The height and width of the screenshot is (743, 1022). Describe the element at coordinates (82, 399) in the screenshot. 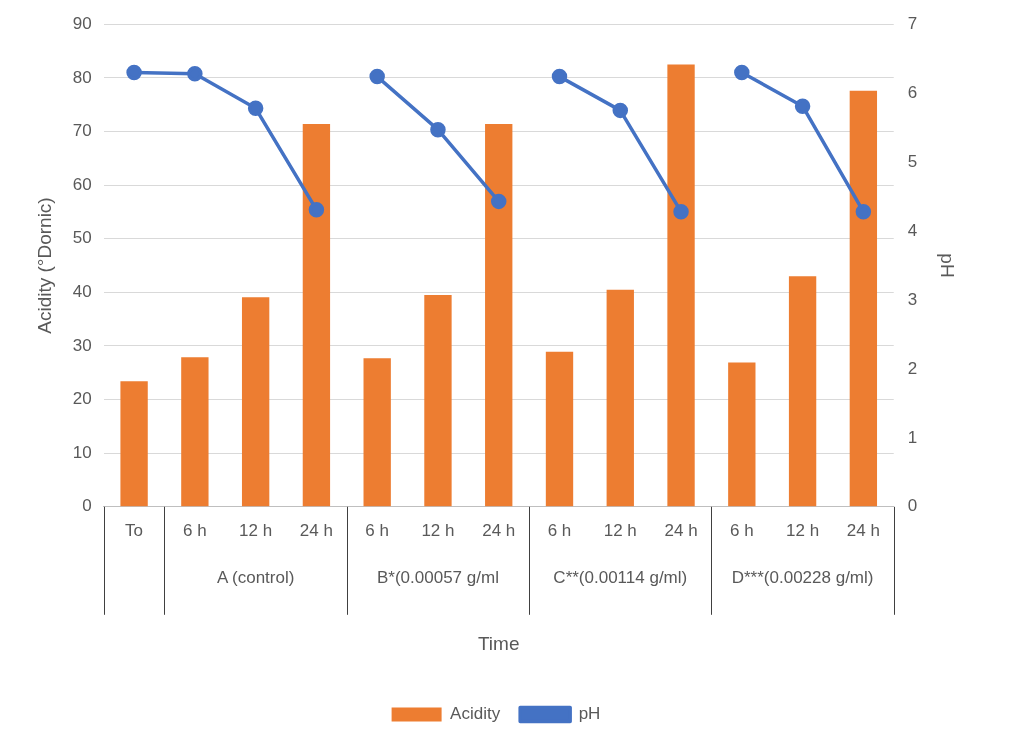

I see `y-tick-label: 20` at that location.